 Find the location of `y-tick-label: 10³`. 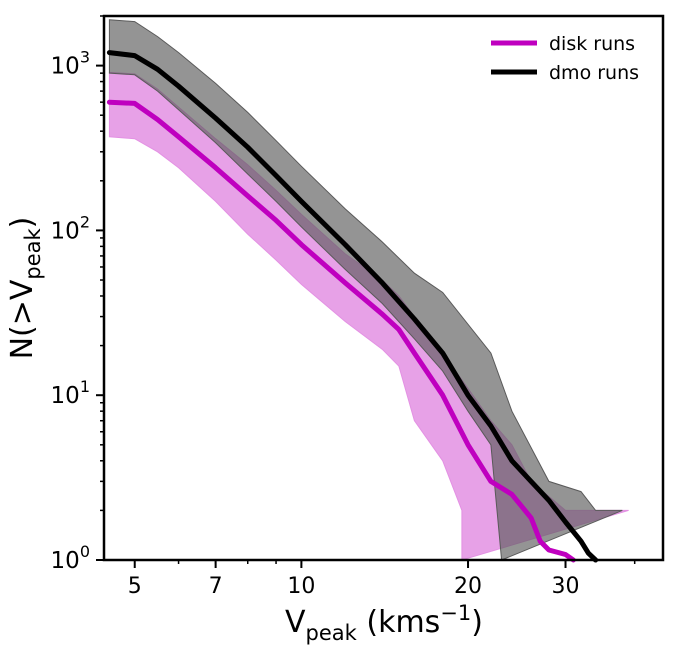

y-tick-label: 10³ is located at coordinates (70, 64).